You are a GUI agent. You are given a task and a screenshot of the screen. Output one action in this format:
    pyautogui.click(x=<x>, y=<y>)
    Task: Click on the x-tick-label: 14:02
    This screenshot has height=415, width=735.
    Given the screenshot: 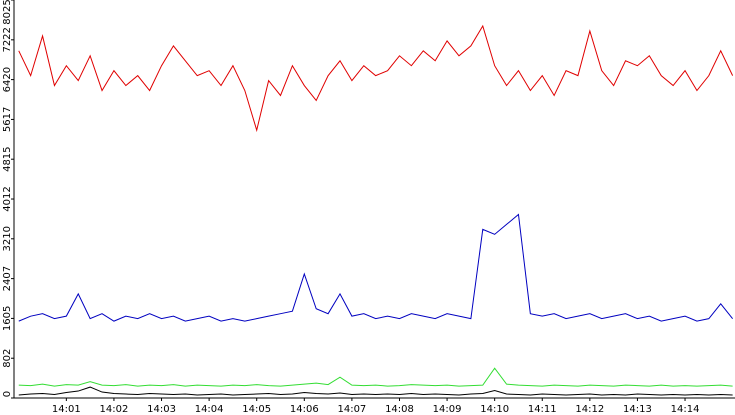 What is the action you would take?
    pyautogui.click(x=114, y=409)
    